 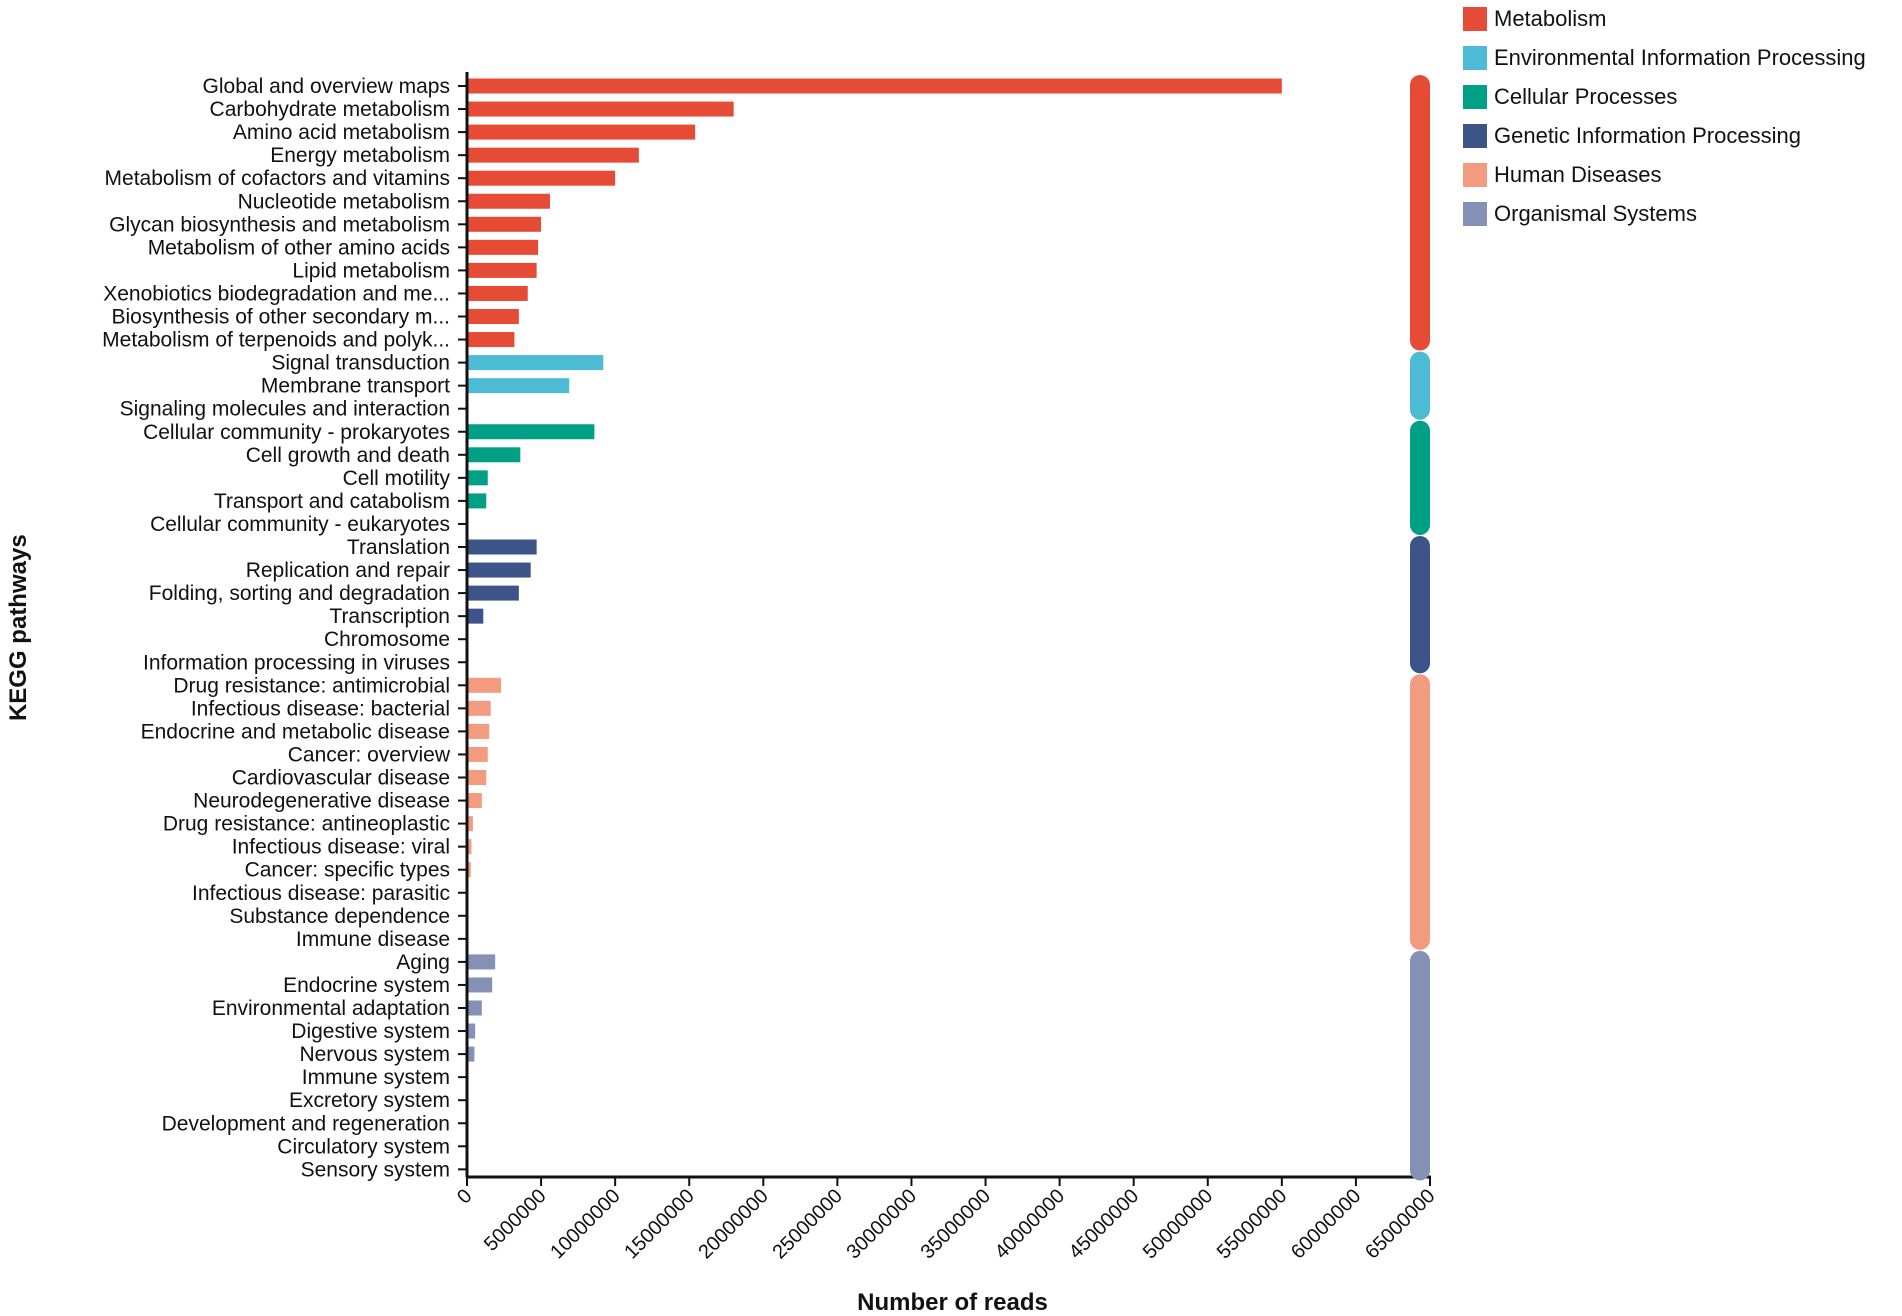 What do you see at coordinates (306, 1123) in the screenshot?
I see `category-label-45: Development and regeneration` at bounding box center [306, 1123].